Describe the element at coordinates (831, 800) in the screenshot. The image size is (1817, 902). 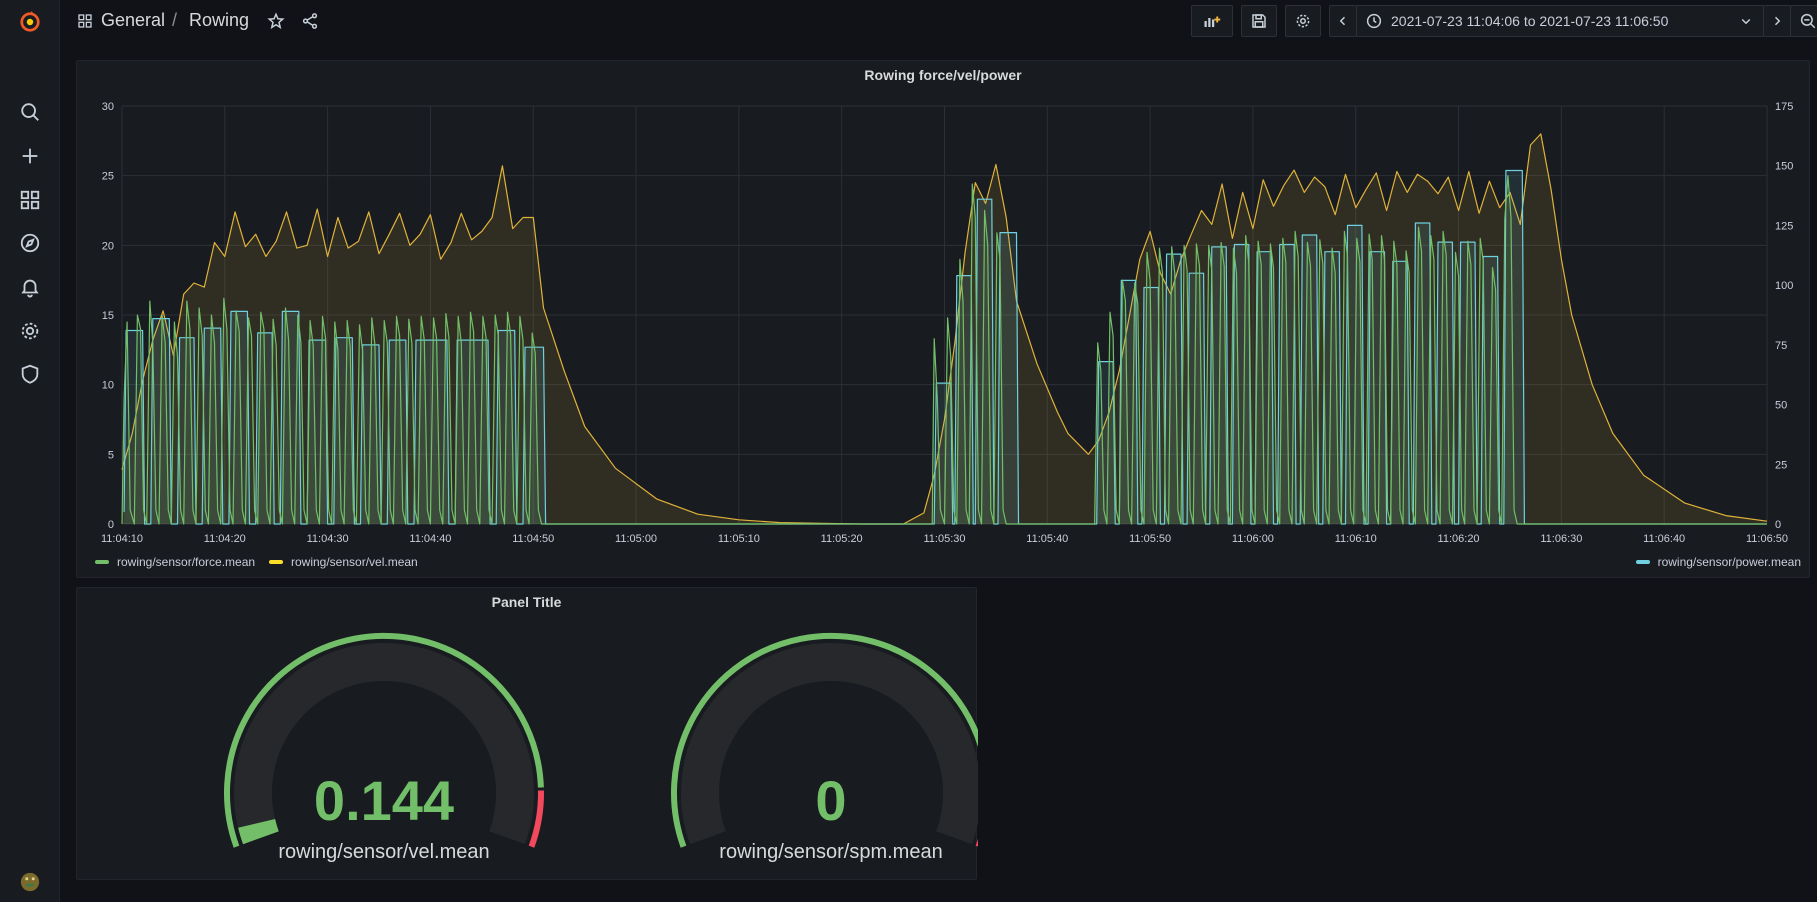
I see `gauge-spm-value: 0` at that location.